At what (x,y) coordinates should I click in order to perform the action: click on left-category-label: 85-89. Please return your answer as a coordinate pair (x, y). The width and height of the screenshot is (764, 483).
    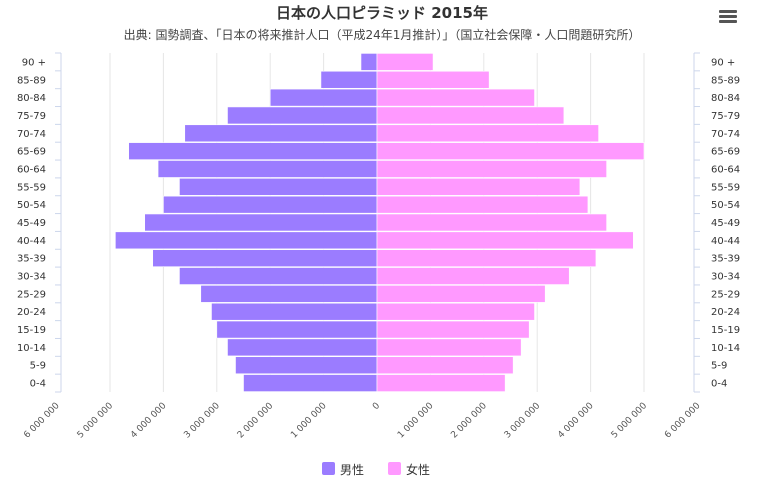
    Looking at the image, I should click on (31, 80).